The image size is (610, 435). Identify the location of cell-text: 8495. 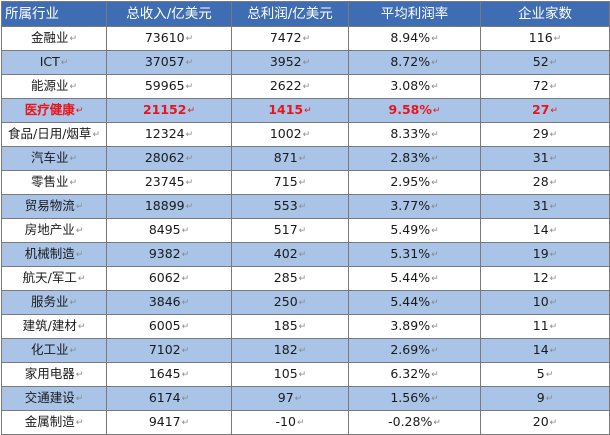
(164, 229).